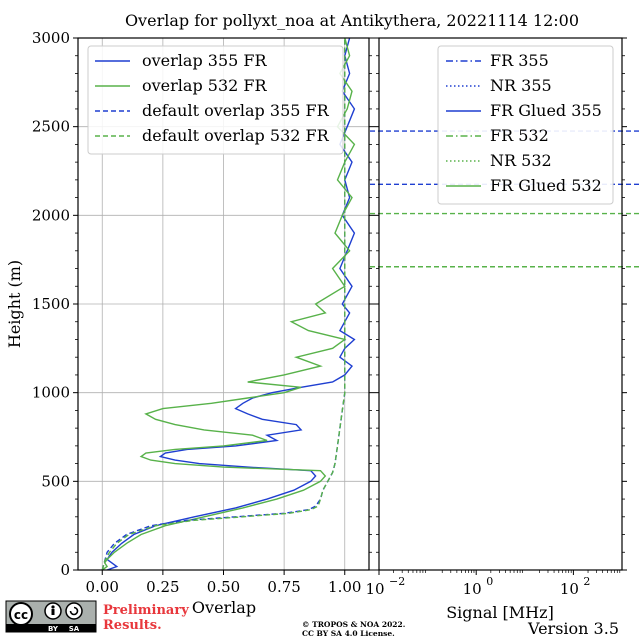  I want to click on x-tick-label: 0.25, so click(162, 587).